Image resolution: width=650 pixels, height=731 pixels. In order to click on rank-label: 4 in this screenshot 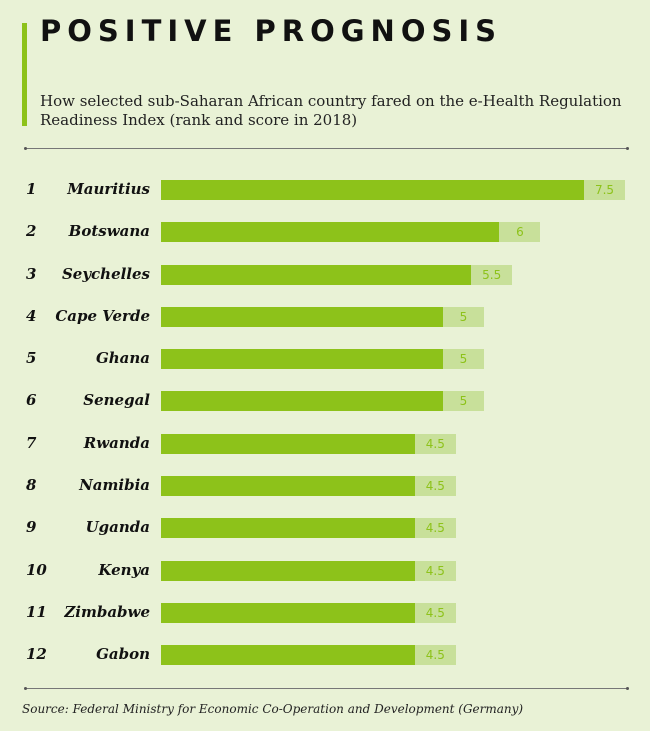, I will do `click(31, 315)`.